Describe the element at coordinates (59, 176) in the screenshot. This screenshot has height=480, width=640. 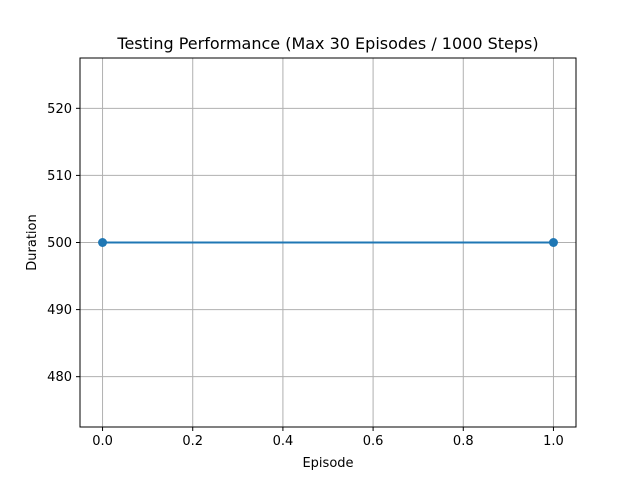
I see `y-tick-label: 510` at that location.